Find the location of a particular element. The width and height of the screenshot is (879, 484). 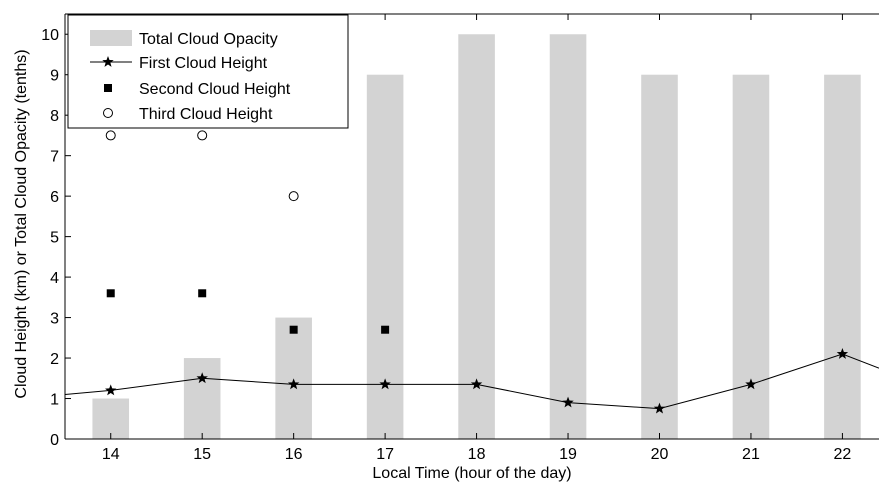

y-tick-label-5: 5 is located at coordinates (54, 238).